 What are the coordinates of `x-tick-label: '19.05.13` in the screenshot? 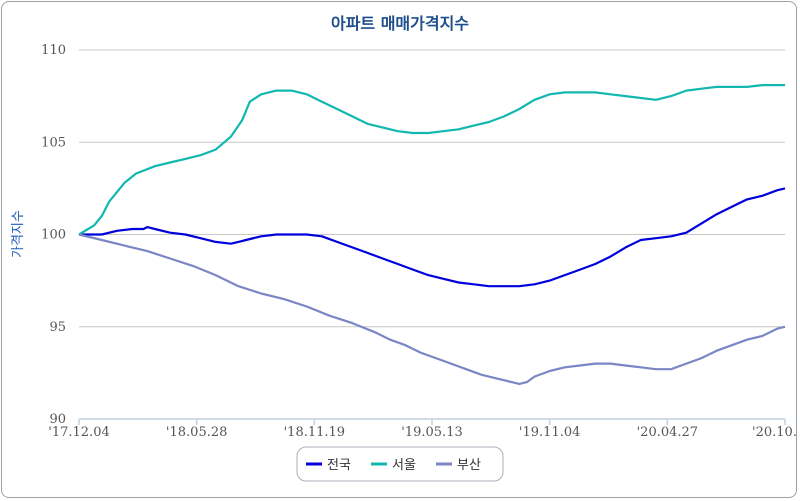 It's located at (431, 432).